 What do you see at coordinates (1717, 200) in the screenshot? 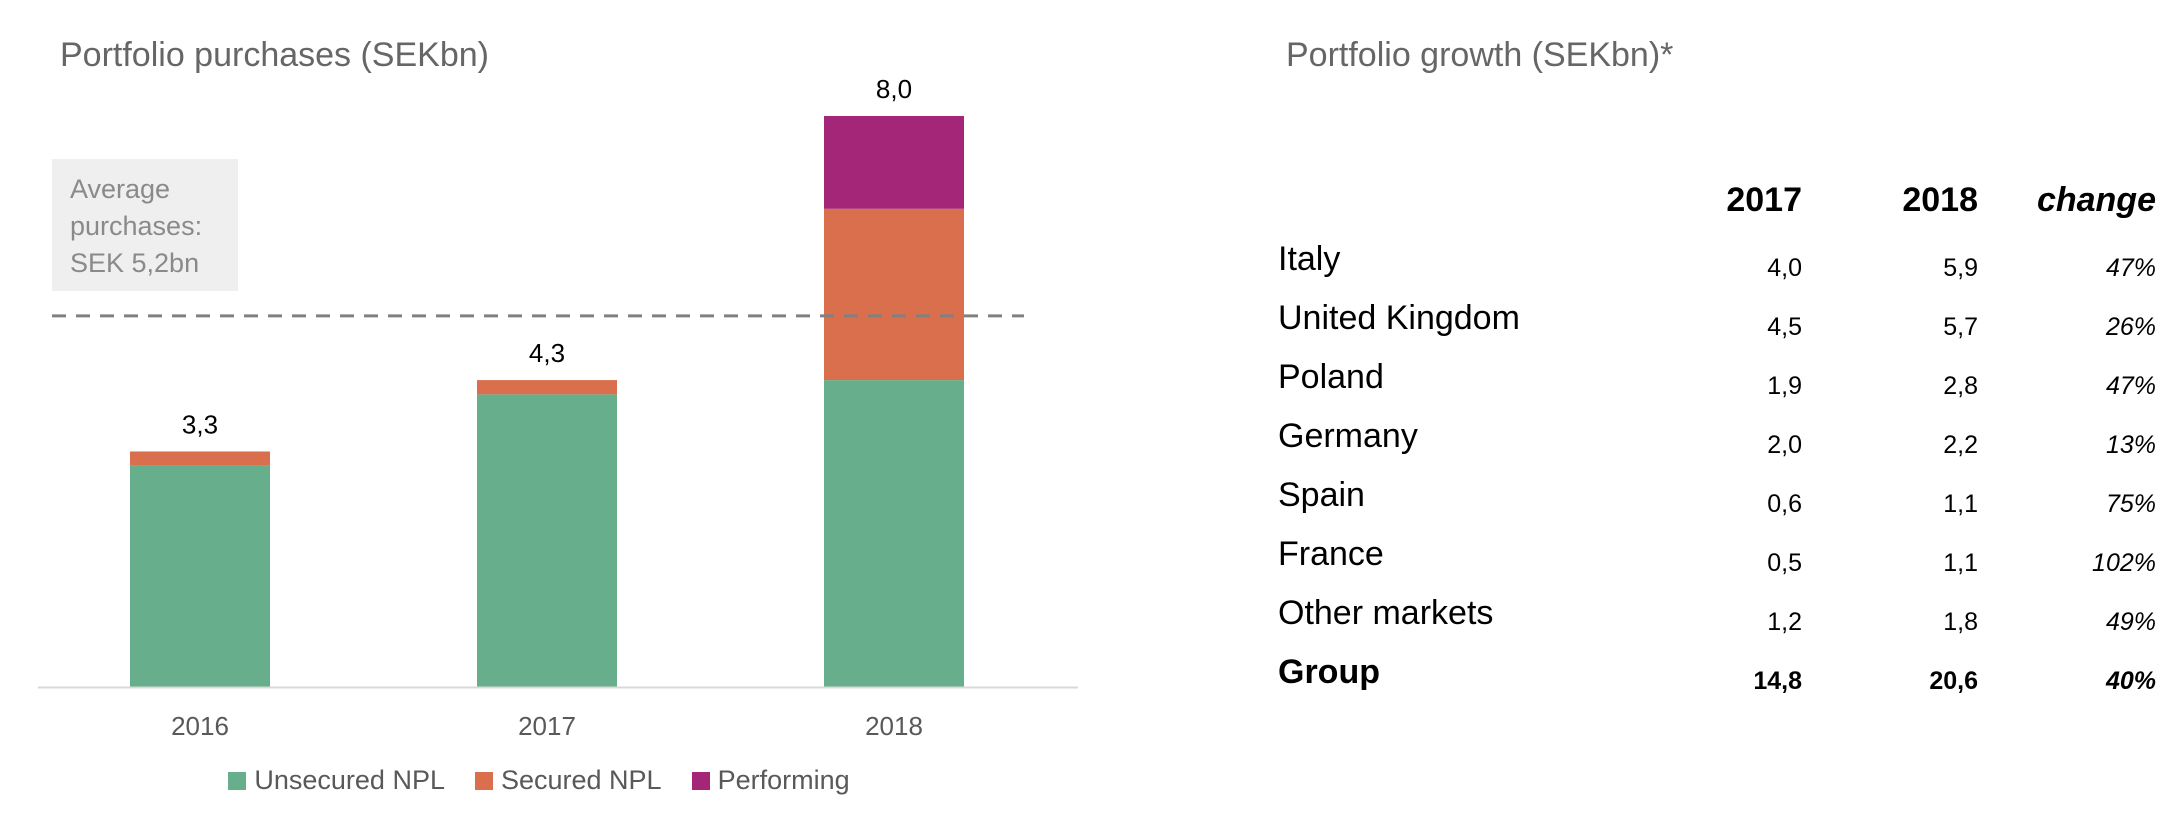
I see `table-header-row: 2017 2018 change` at bounding box center [1717, 200].